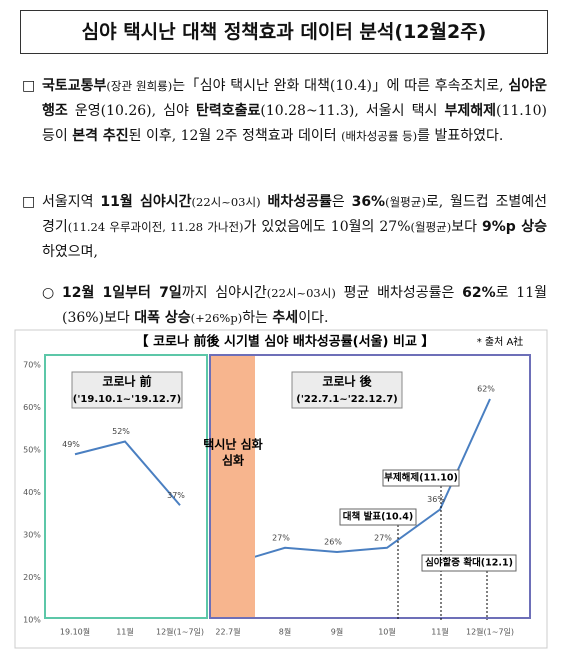 This screenshot has height=660, width=571. Describe the element at coordinates (337, 632) in the screenshot. I see `x-tick-label: 9월` at that location.